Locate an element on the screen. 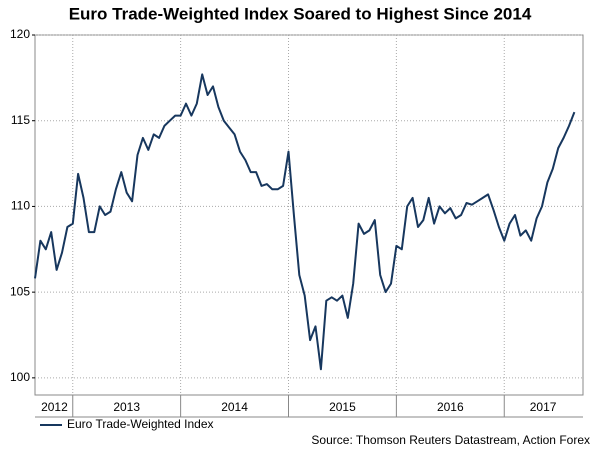 Image resolution: width=600 pixels, height=450 pixels. x-tick-label: 2013 is located at coordinates (126, 407).